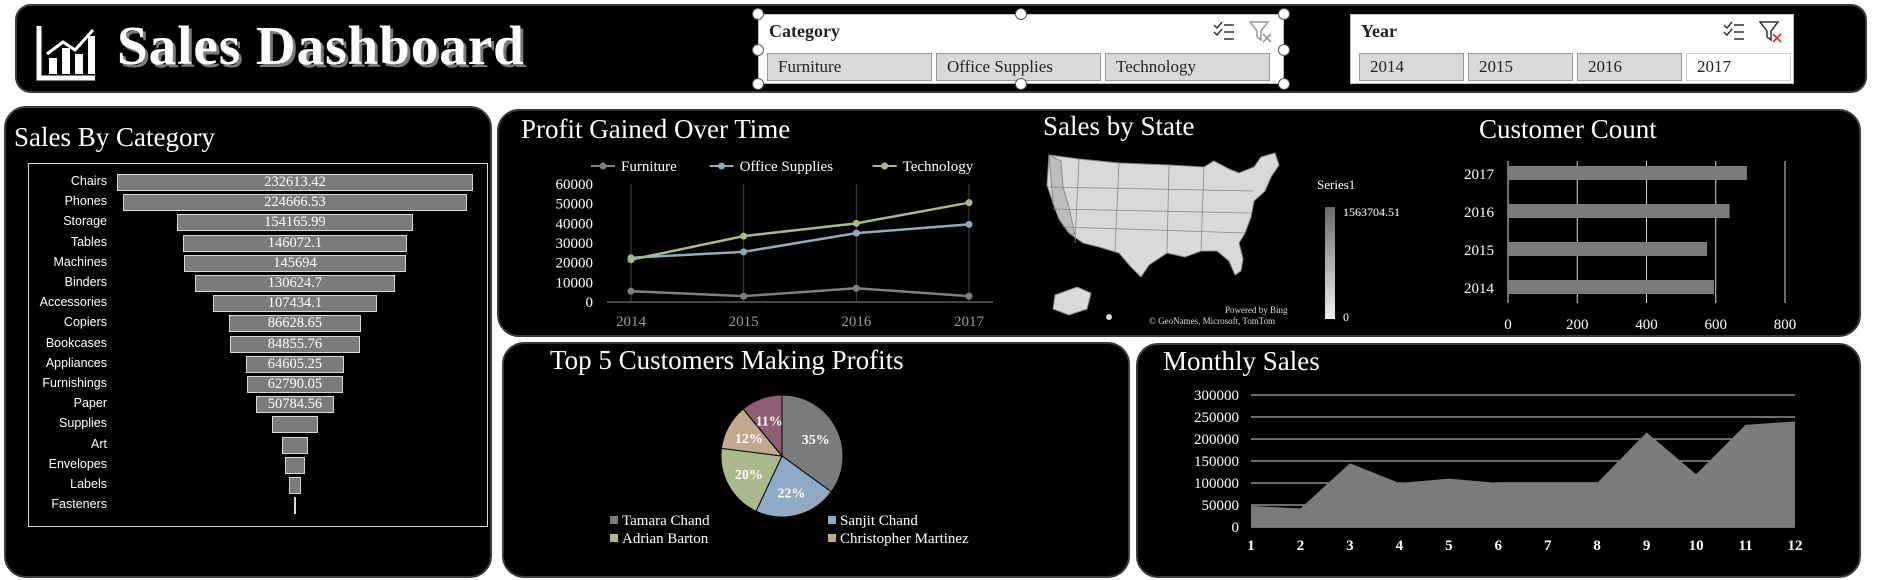 This screenshot has height=580, width=1878. I want to click on slicer-item-technology: Technology, so click(1187, 67).